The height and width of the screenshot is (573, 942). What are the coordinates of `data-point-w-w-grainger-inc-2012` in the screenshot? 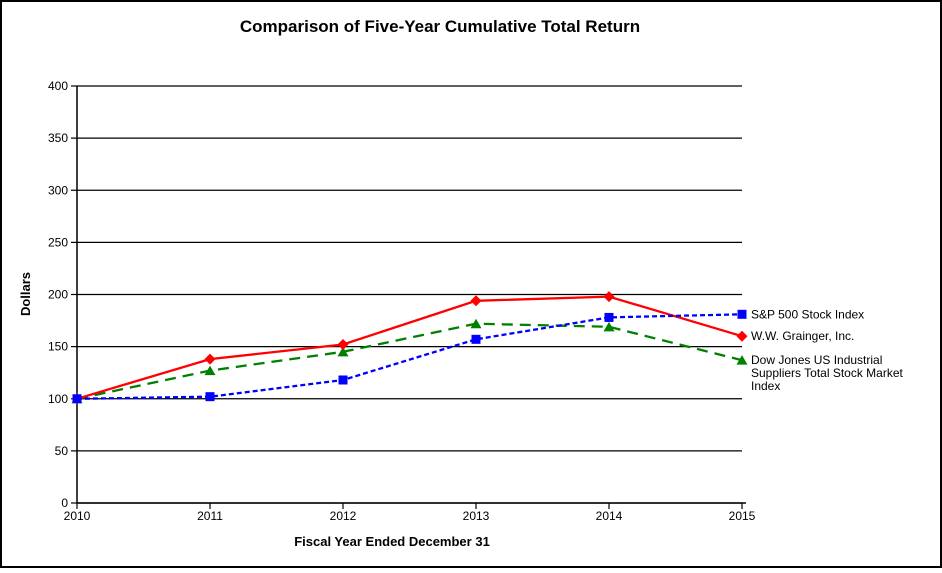 It's located at (343, 345).